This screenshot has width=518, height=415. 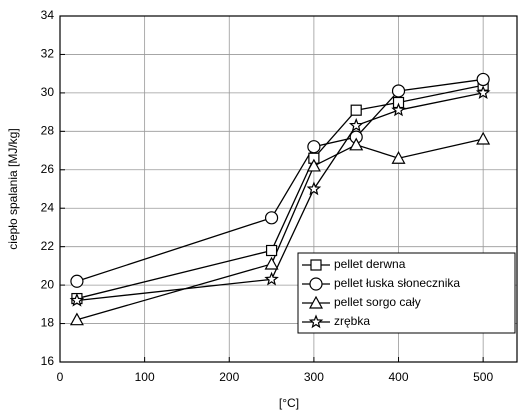 I want to click on legend-label: pellet łuska słonecznika, so click(x=397, y=283).